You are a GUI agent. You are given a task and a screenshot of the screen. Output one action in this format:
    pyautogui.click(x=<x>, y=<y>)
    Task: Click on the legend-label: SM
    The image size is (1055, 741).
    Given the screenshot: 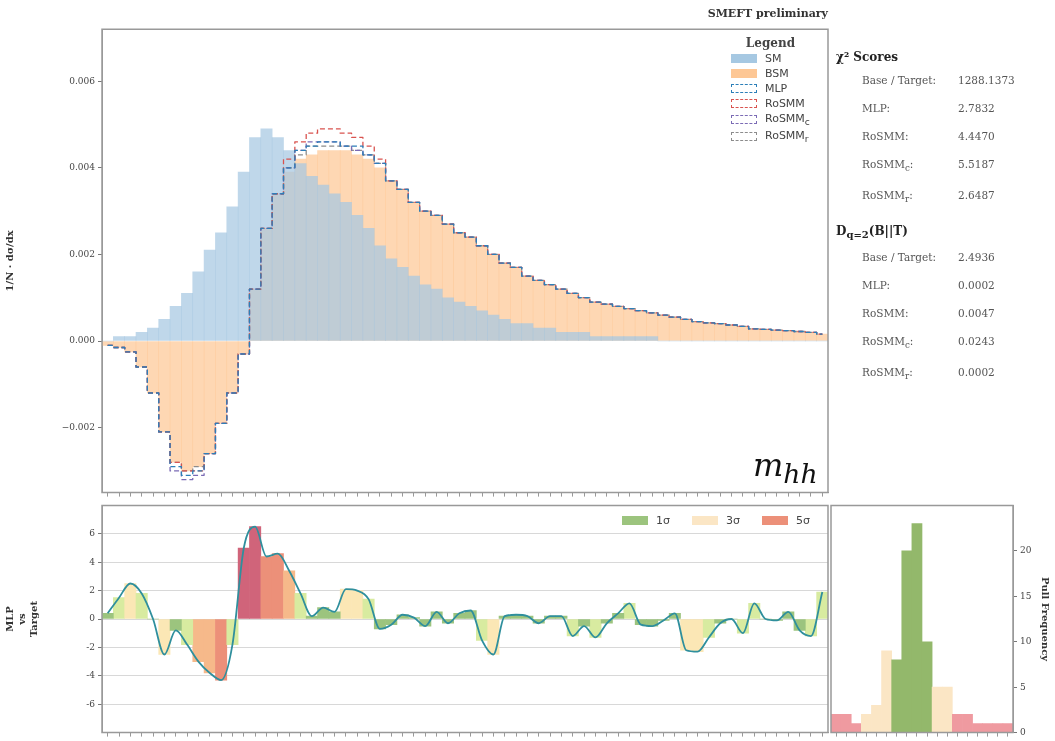 What is the action you would take?
    pyautogui.click(x=773, y=59)
    